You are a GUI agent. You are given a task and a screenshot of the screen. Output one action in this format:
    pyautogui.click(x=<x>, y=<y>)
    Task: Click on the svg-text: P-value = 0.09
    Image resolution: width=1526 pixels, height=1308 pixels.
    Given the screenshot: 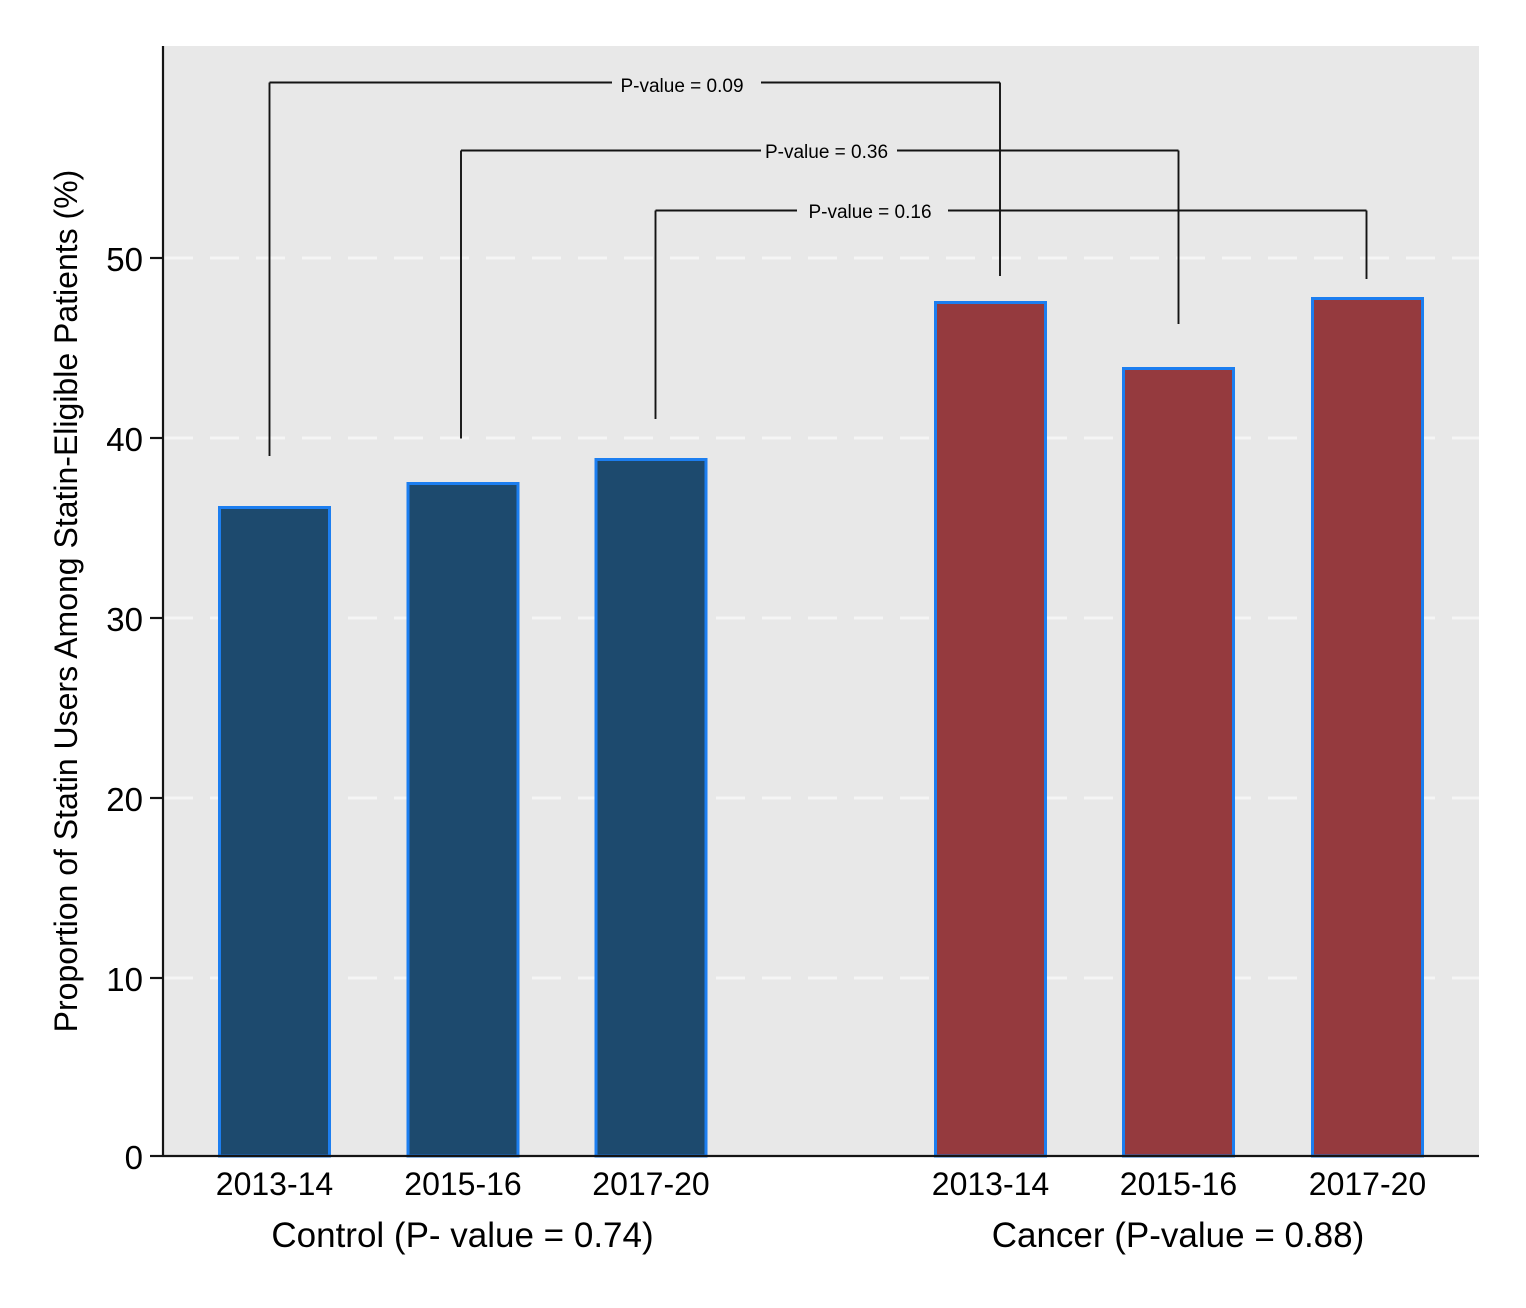 What is the action you would take?
    pyautogui.click(x=681, y=86)
    